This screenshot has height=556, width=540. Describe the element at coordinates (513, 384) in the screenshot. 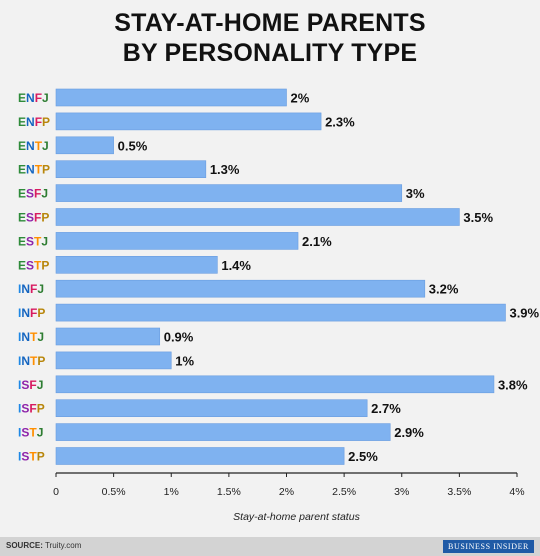

I see `data-label-isfj: 3.8%` at that location.